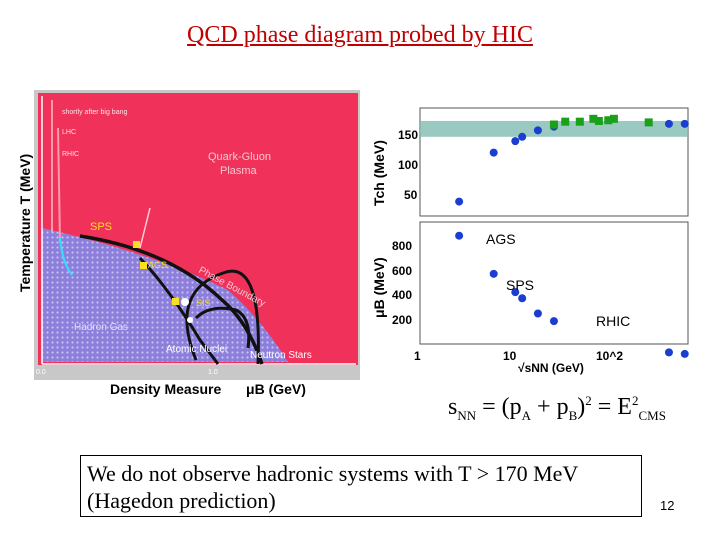  What do you see at coordinates (667, 505) in the screenshot?
I see `page-number: 12` at bounding box center [667, 505].